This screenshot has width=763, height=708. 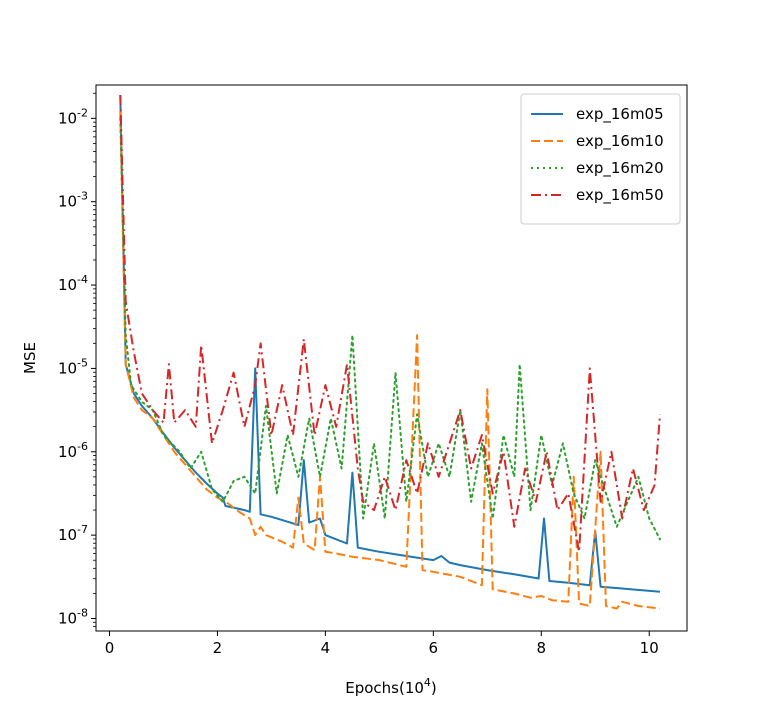 I want to click on legend-box, so click(x=600, y=159).